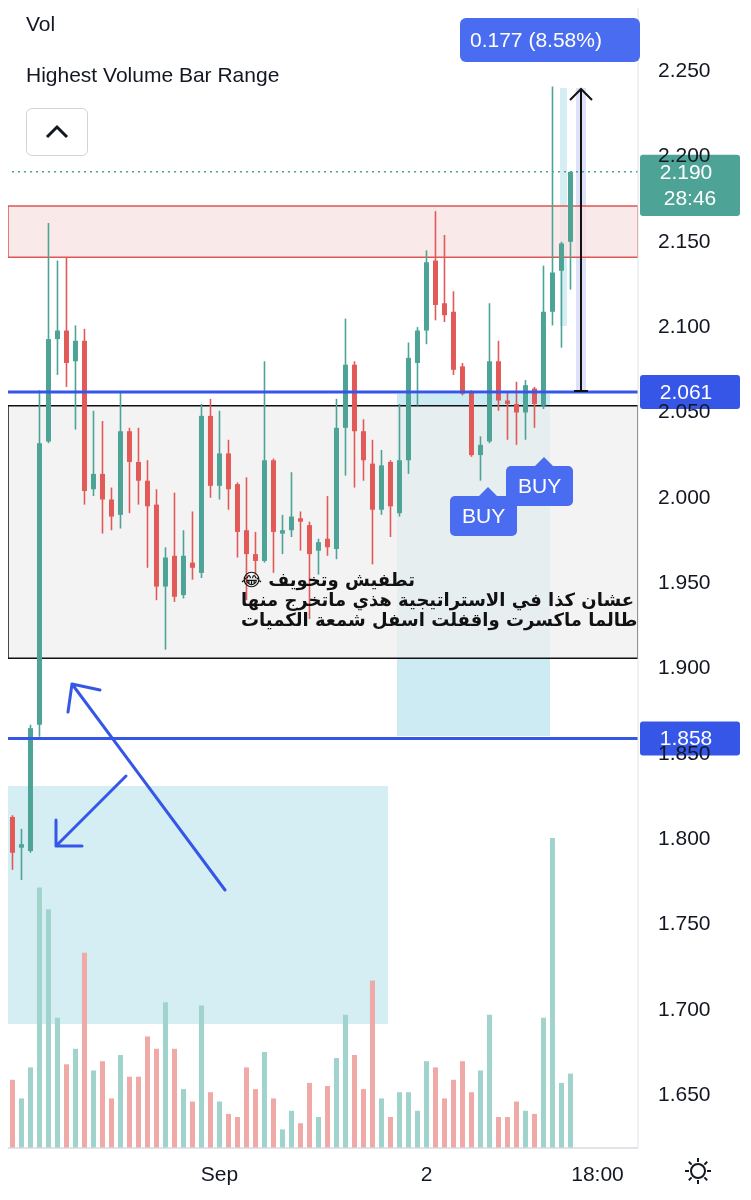  Describe the element at coordinates (684, 667) in the screenshot. I see `y-tick-label: 1.900` at that location.